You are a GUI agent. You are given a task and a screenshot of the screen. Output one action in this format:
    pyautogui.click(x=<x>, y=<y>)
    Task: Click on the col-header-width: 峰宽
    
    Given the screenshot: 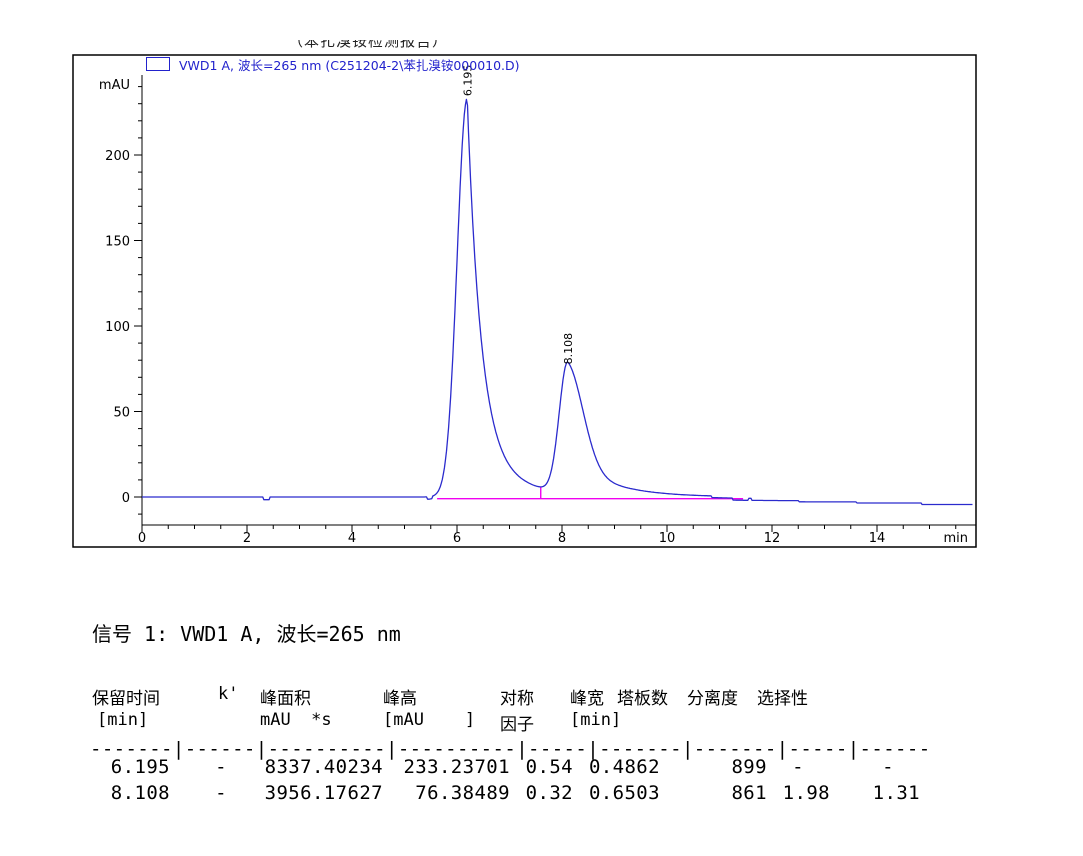 What is the action you would take?
    pyautogui.click(x=587, y=699)
    